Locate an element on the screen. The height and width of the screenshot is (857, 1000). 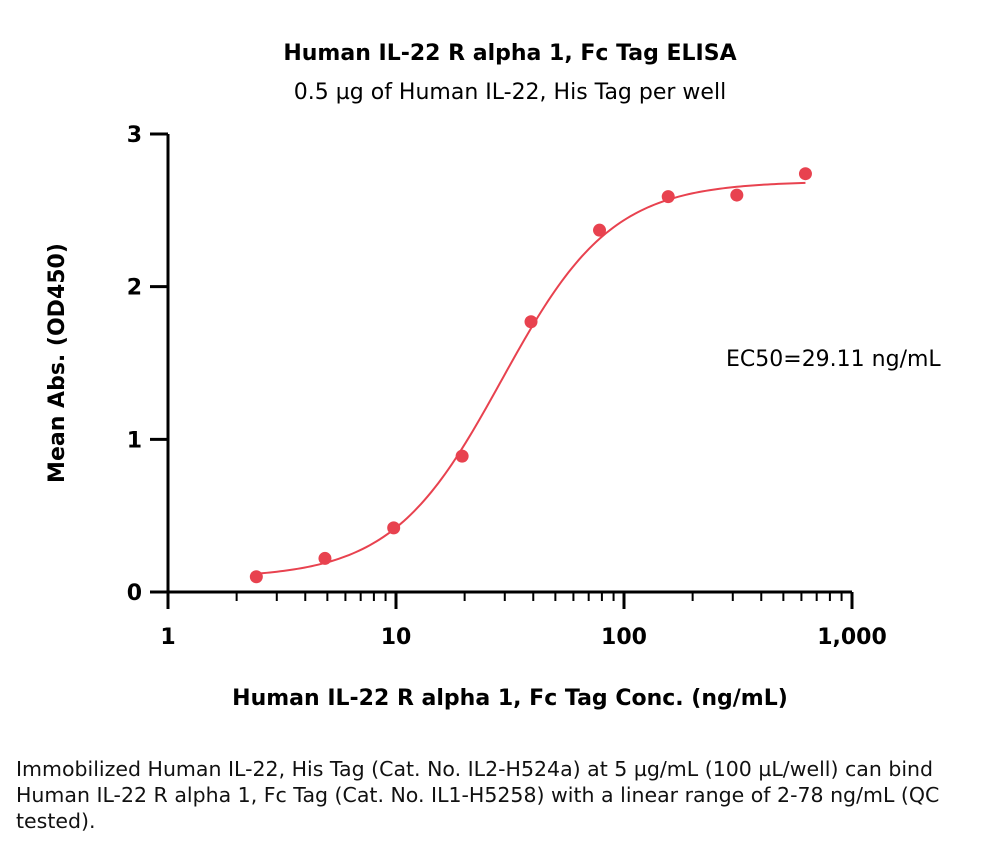
chart-title: Human IL-22 R alpha 1, Fc Tag ELISA is located at coordinates (509, 53).